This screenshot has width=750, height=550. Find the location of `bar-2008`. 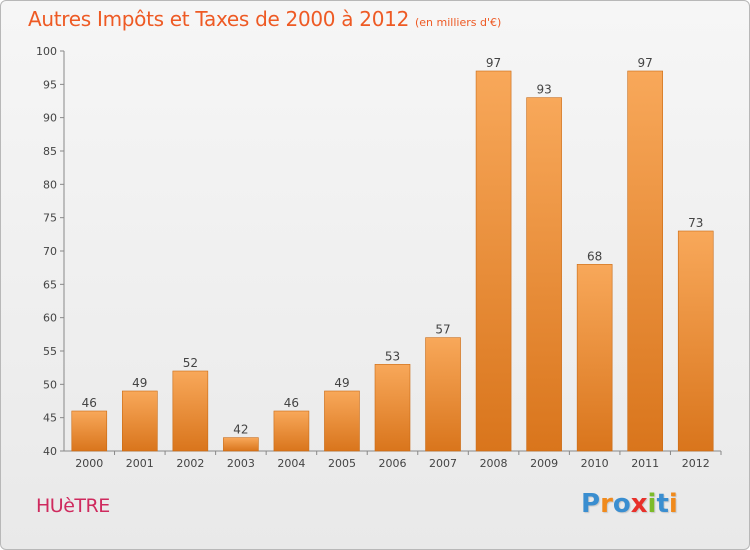

bar-2008 is located at coordinates (493, 261).